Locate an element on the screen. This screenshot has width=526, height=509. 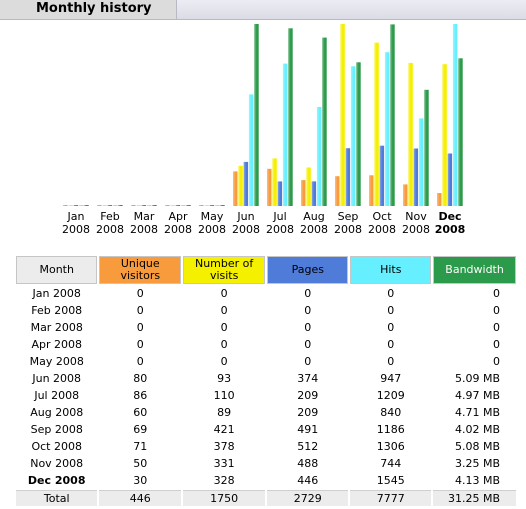
table-cell-month: Sep 2008 is located at coordinates (56, 429).